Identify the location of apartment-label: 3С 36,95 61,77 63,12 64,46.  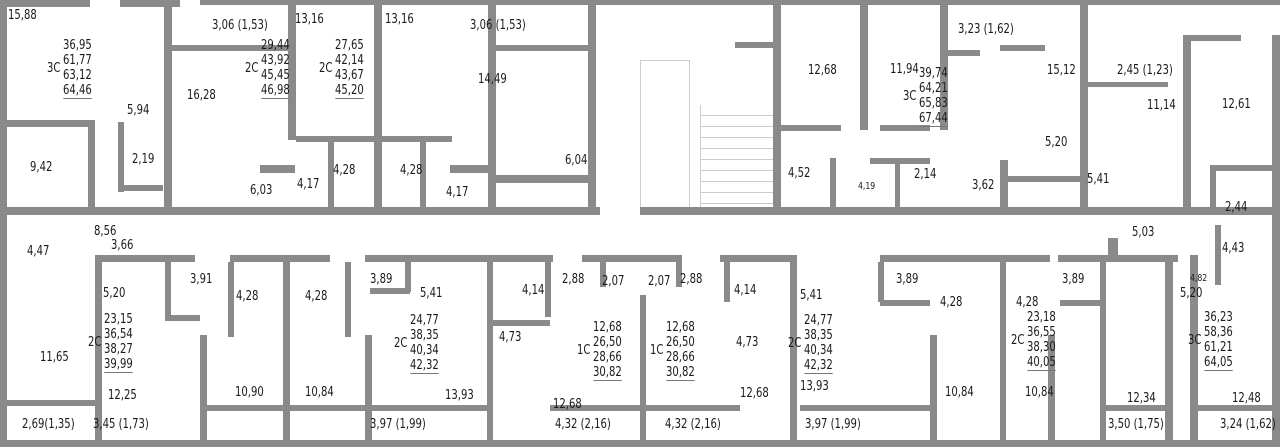
(69, 68).